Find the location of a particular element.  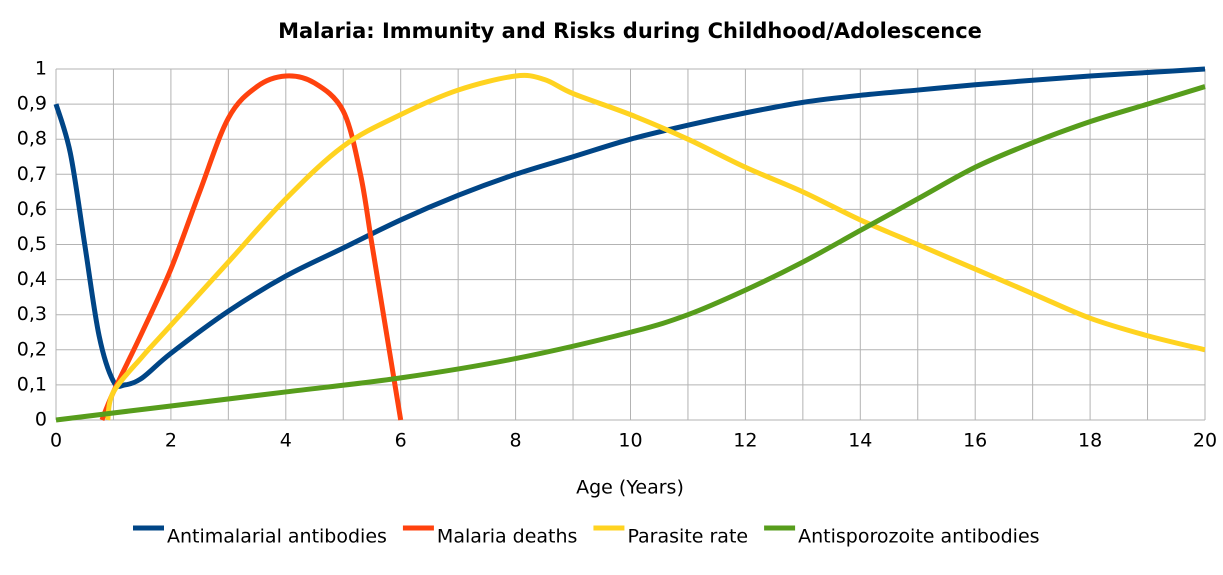

y-tick-label: 1 is located at coordinates (41, 69).